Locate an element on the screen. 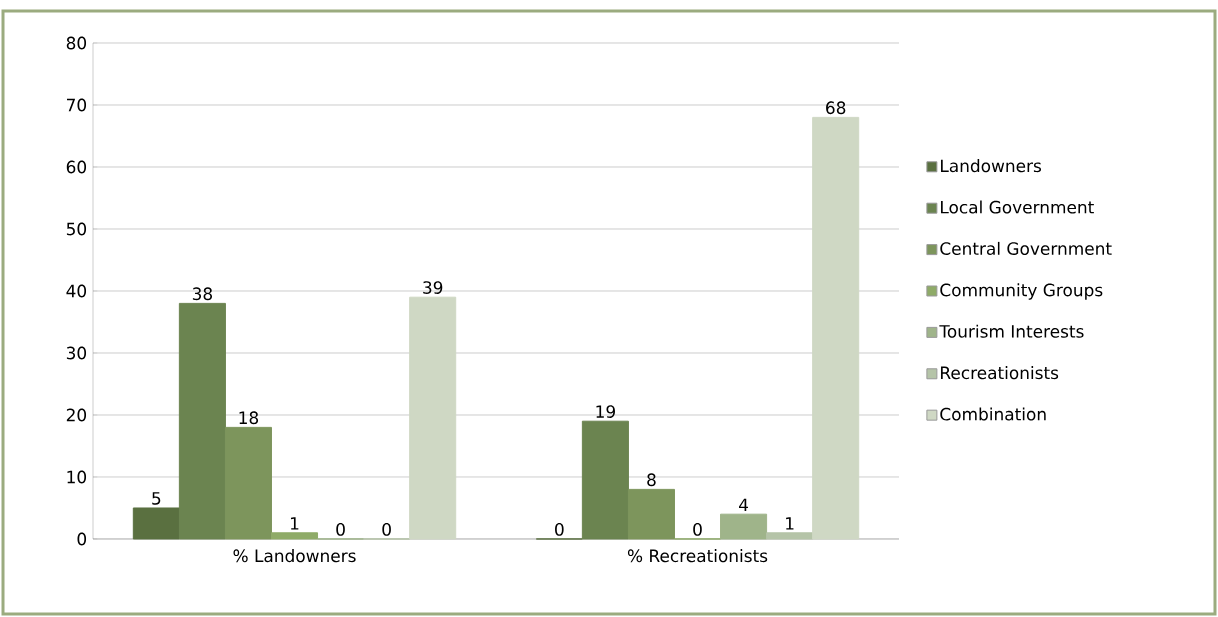  data-label: 68 is located at coordinates (836, 108).